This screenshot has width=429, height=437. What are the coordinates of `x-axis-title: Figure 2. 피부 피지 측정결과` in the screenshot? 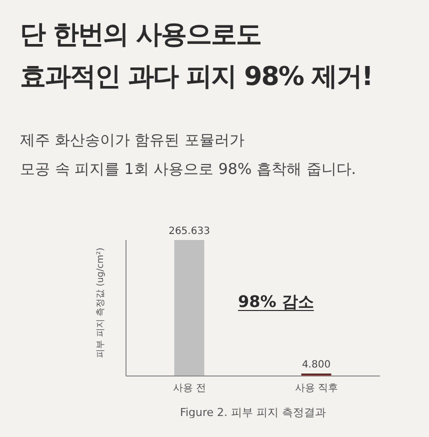 It's located at (253, 412).